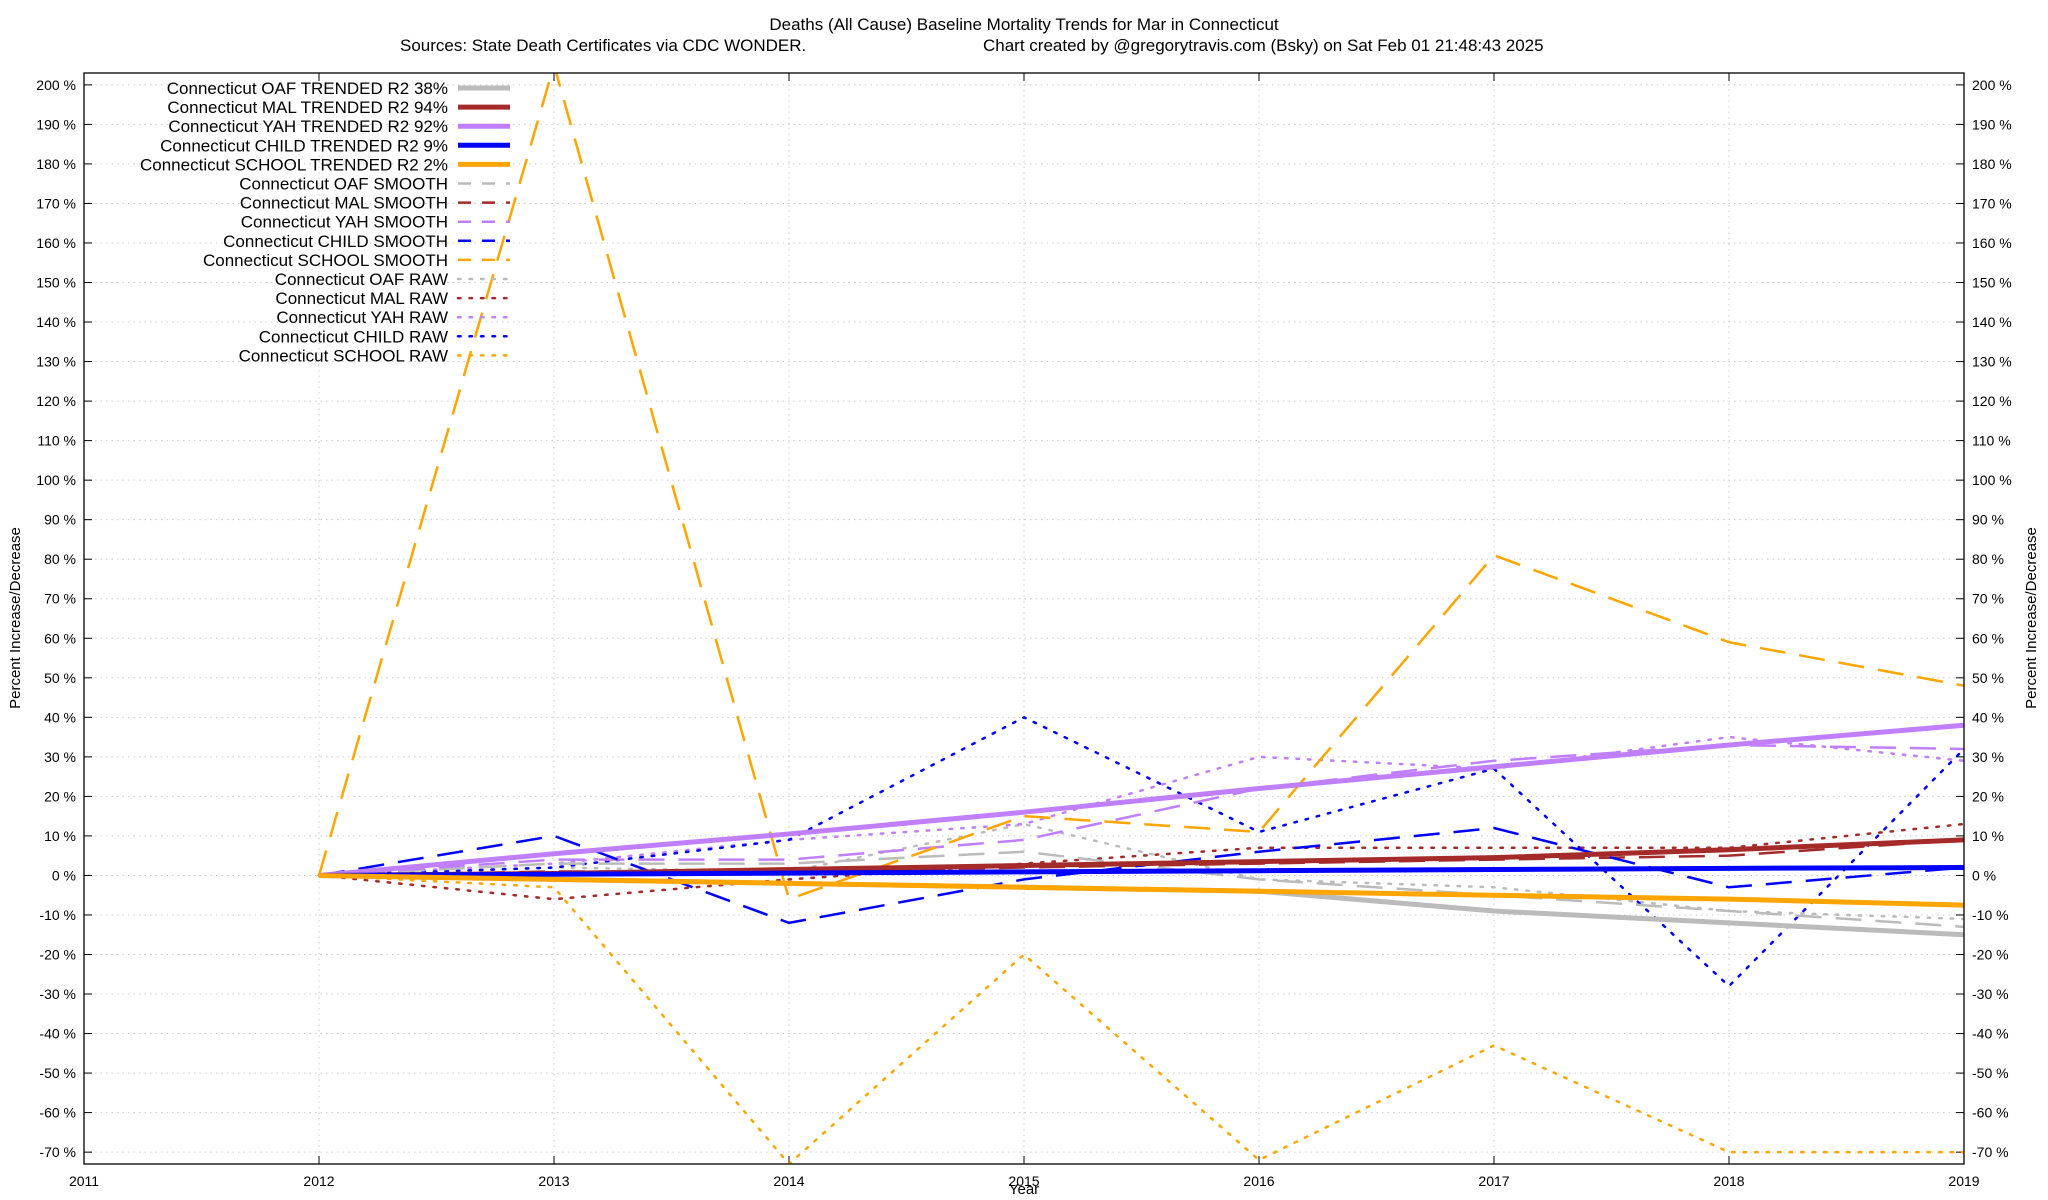 The width and height of the screenshot is (2048, 1200). What do you see at coordinates (2031, 618) in the screenshot?
I see `y-axis-label-right: Percent Increase/Decrease` at bounding box center [2031, 618].